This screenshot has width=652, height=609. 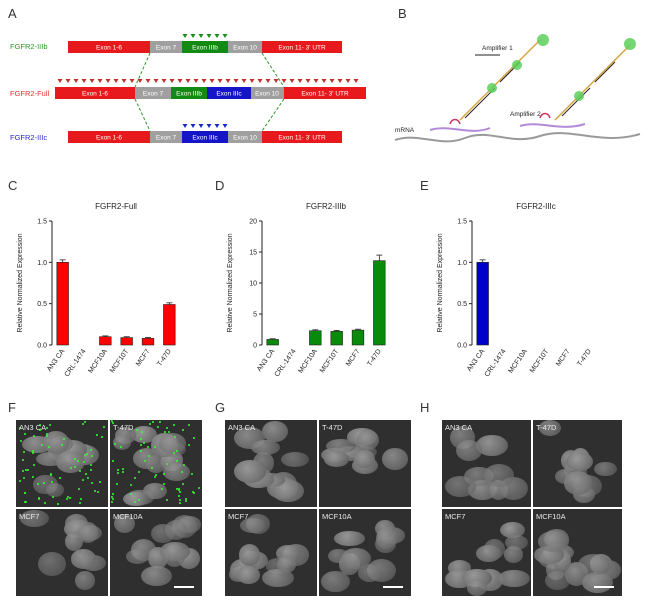 What do you see at coordinates (153, 93) in the screenshot?
I see `exon-7-bar` at bounding box center [153, 93].